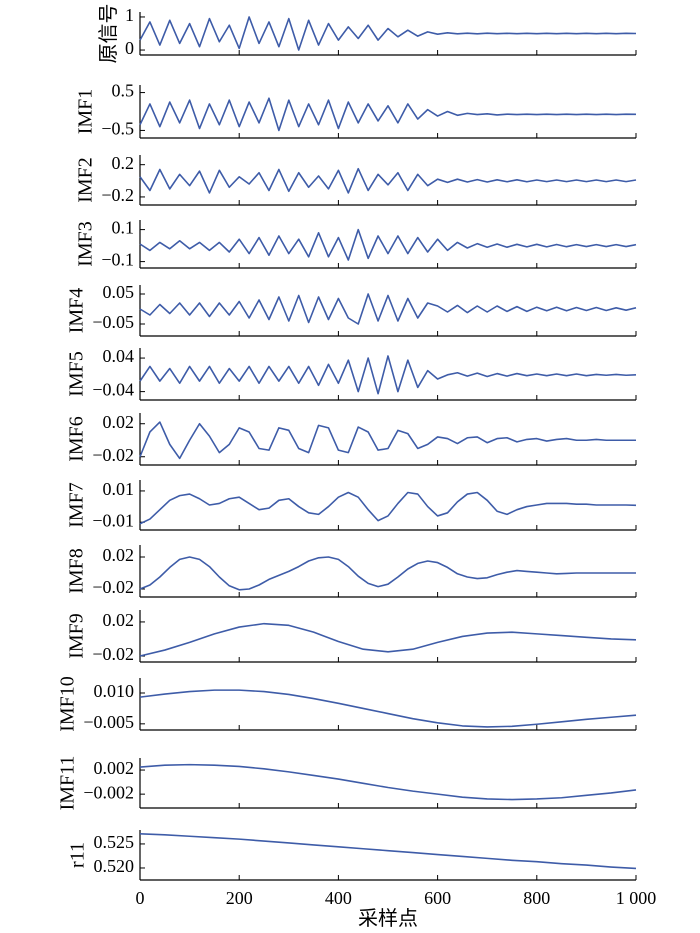 The image size is (700, 933). What do you see at coordinates (113, 520) in the screenshot?
I see `y-tick-label: −0.01` at bounding box center [113, 520].